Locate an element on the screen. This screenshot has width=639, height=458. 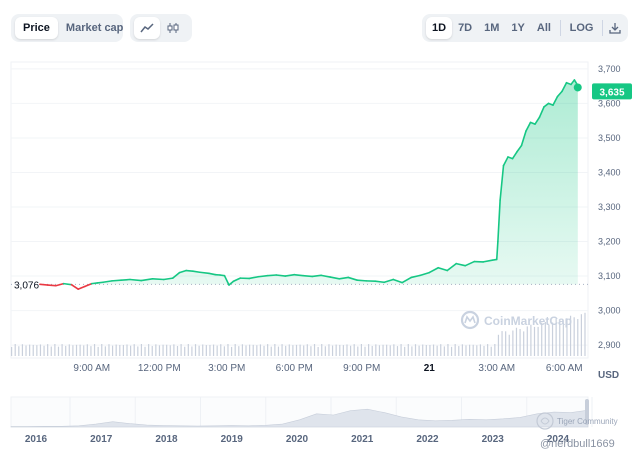
metric-toggle: Price Market cap is located at coordinates (67, 28).